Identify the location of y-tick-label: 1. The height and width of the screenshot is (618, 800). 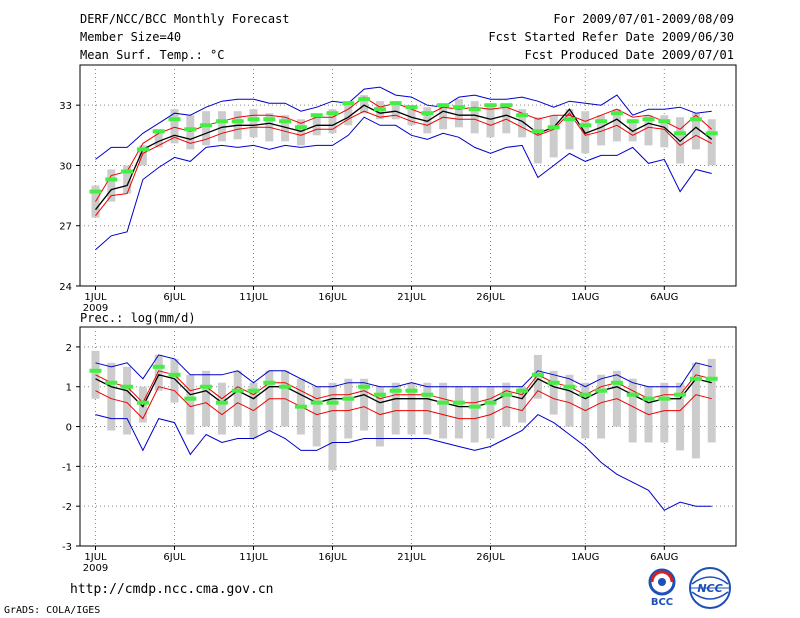
(69, 388).